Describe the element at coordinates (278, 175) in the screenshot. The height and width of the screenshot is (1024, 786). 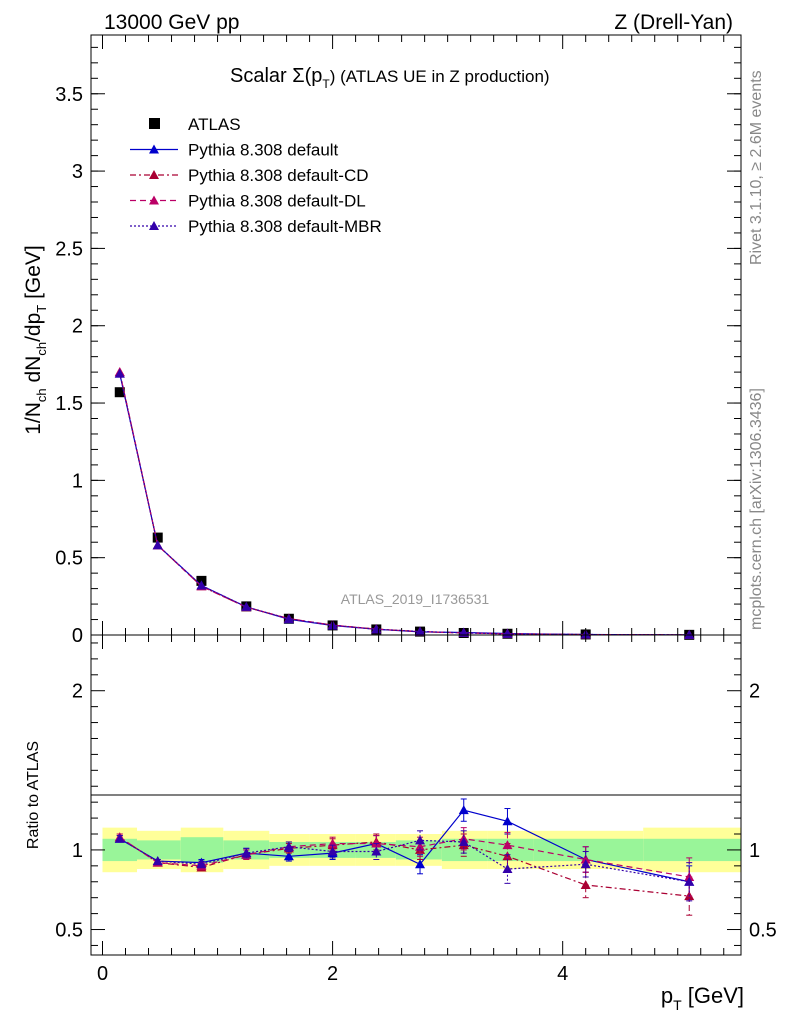
I see `legend-label-pythia-8-308-default-cd: Pythia 8.308 default-CD` at that location.